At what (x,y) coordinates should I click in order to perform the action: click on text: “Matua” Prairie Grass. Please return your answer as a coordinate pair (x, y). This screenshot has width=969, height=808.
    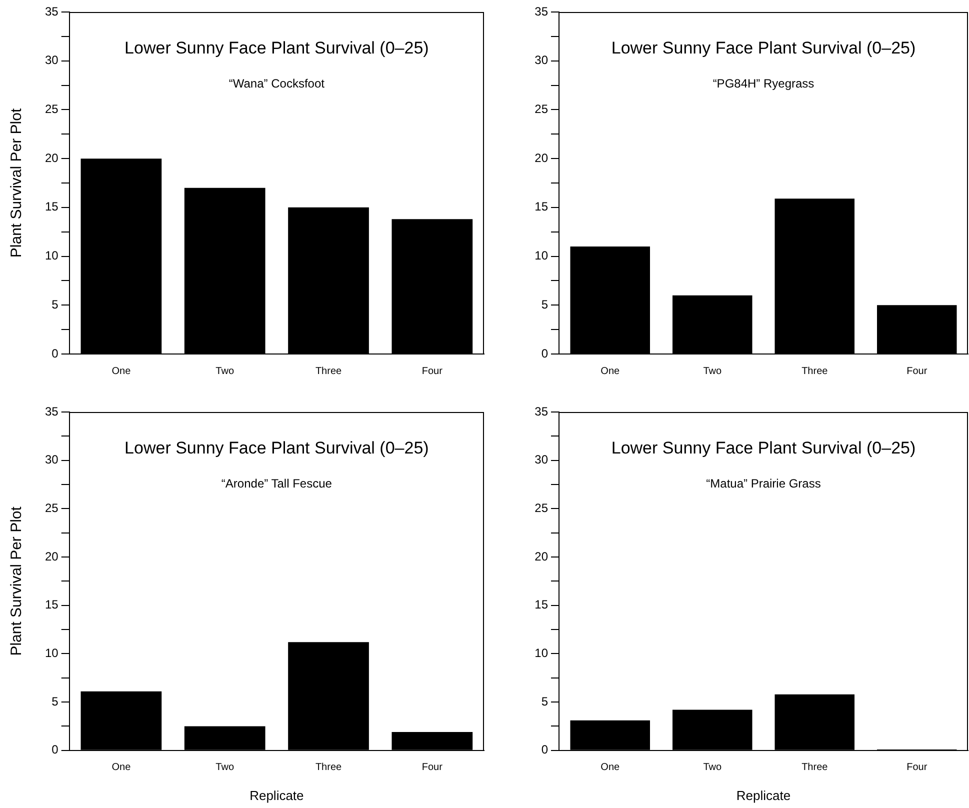
    Looking at the image, I should click on (763, 483).